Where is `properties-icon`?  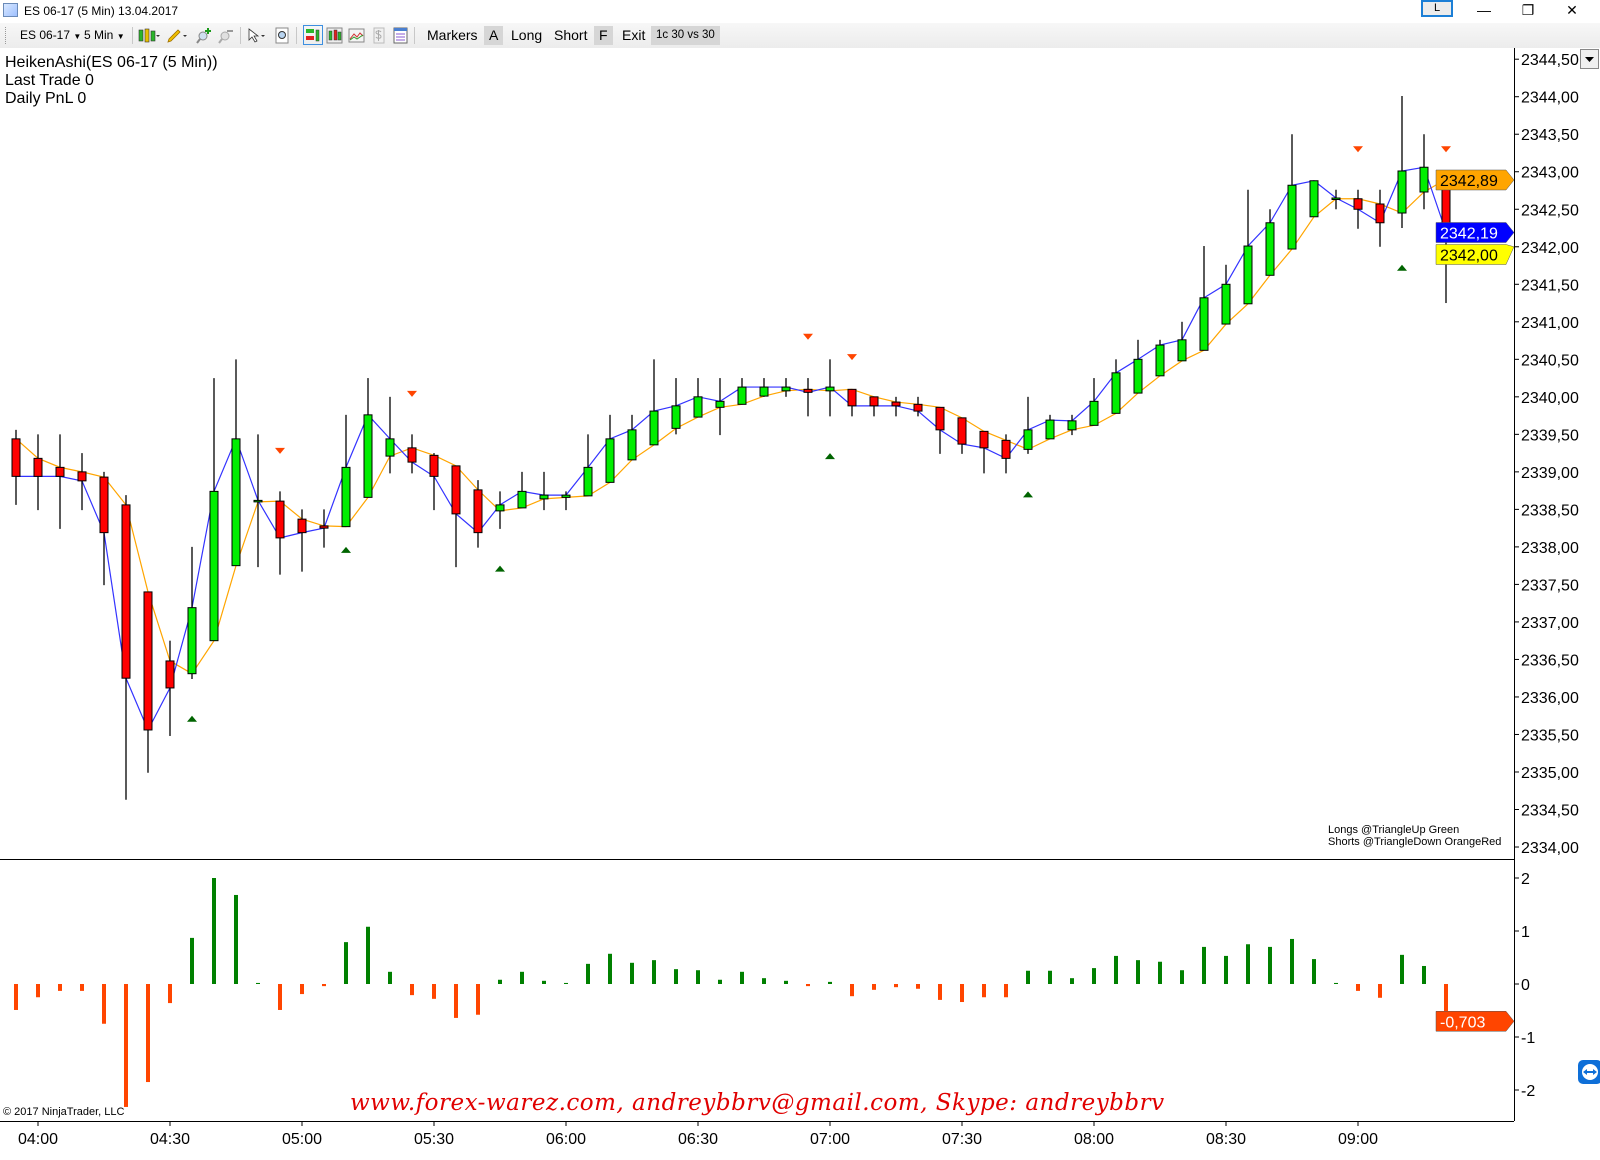
properties-icon is located at coordinates (400, 35).